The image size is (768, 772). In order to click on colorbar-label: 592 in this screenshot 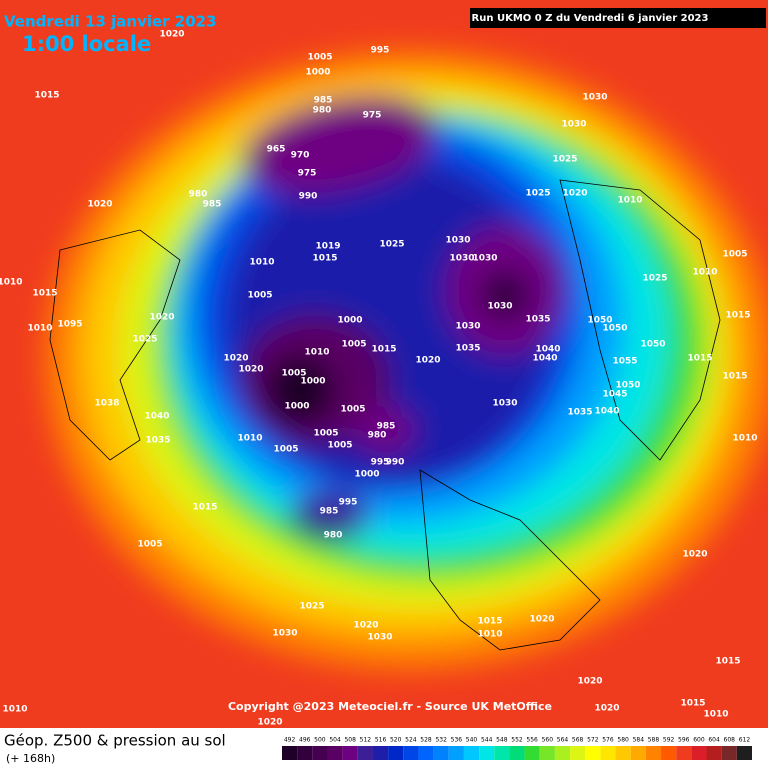, I will do `click(669, 740)`.